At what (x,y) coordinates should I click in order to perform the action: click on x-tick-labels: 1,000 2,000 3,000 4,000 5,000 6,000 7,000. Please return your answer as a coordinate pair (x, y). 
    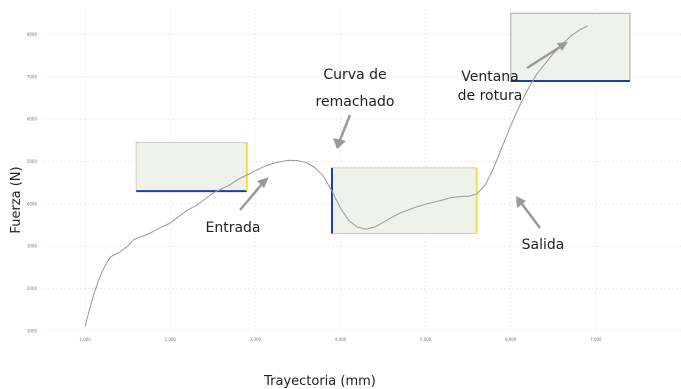
    Looking at the image, I should click on (340, 339).